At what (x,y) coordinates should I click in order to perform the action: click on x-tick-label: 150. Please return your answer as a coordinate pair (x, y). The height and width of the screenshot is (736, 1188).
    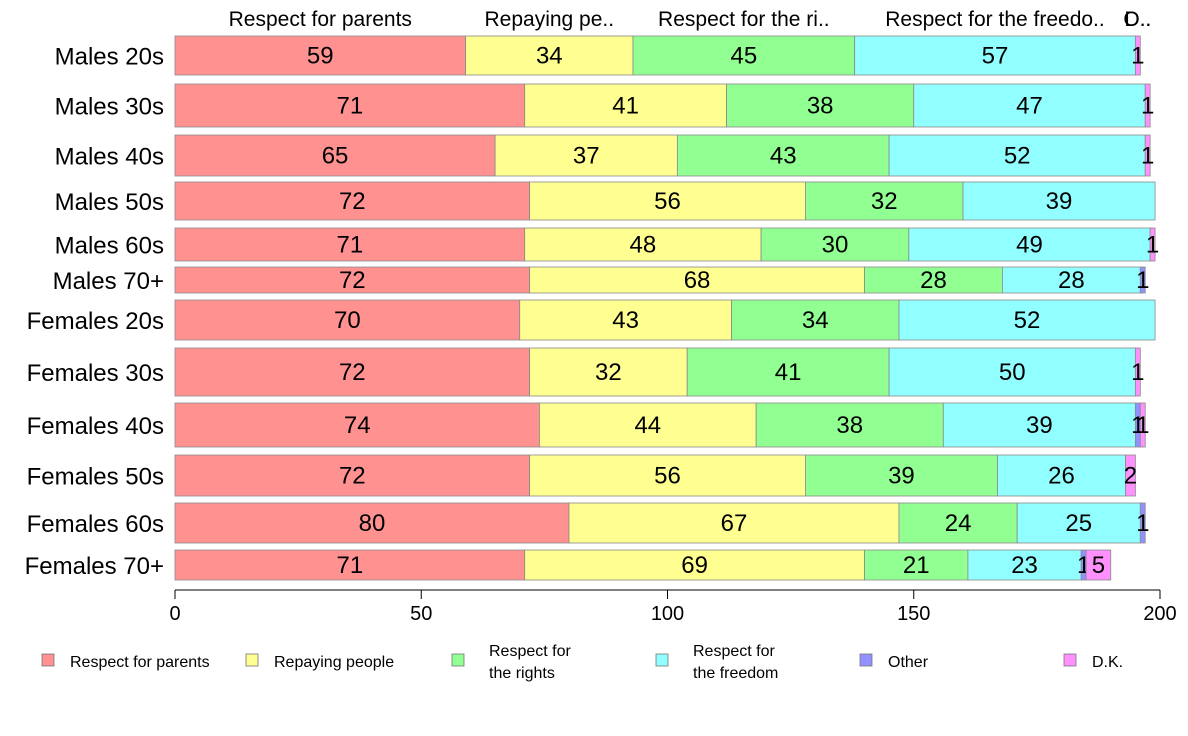
    Looking at the image, I should click on (913, 614).